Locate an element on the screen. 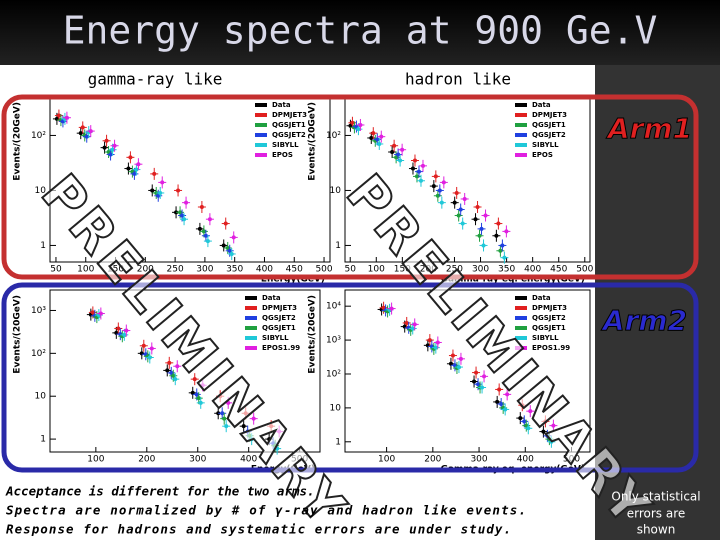 The width and height of the screenshot is (720, 540). y-tick-label: 10⁴ is located at coordinates (333, 307).